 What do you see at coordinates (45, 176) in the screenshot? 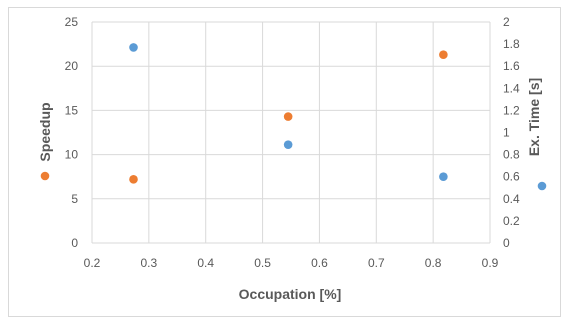
I see `y-axis-legend-marker` at bounding box center [45, 176].